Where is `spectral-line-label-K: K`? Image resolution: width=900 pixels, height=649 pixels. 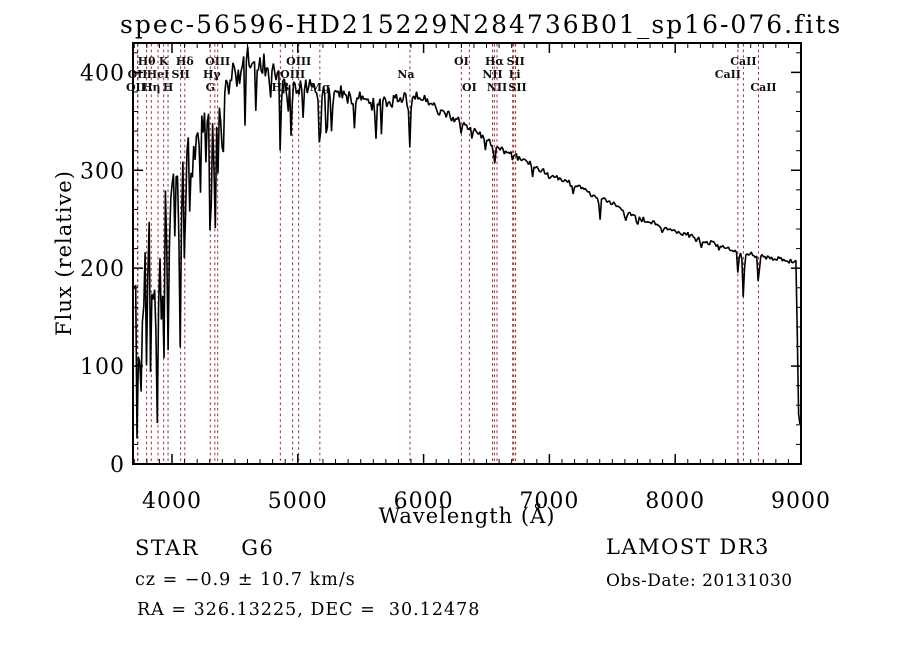 spectral-line-label-K: K is located at coordinates (164, 61).